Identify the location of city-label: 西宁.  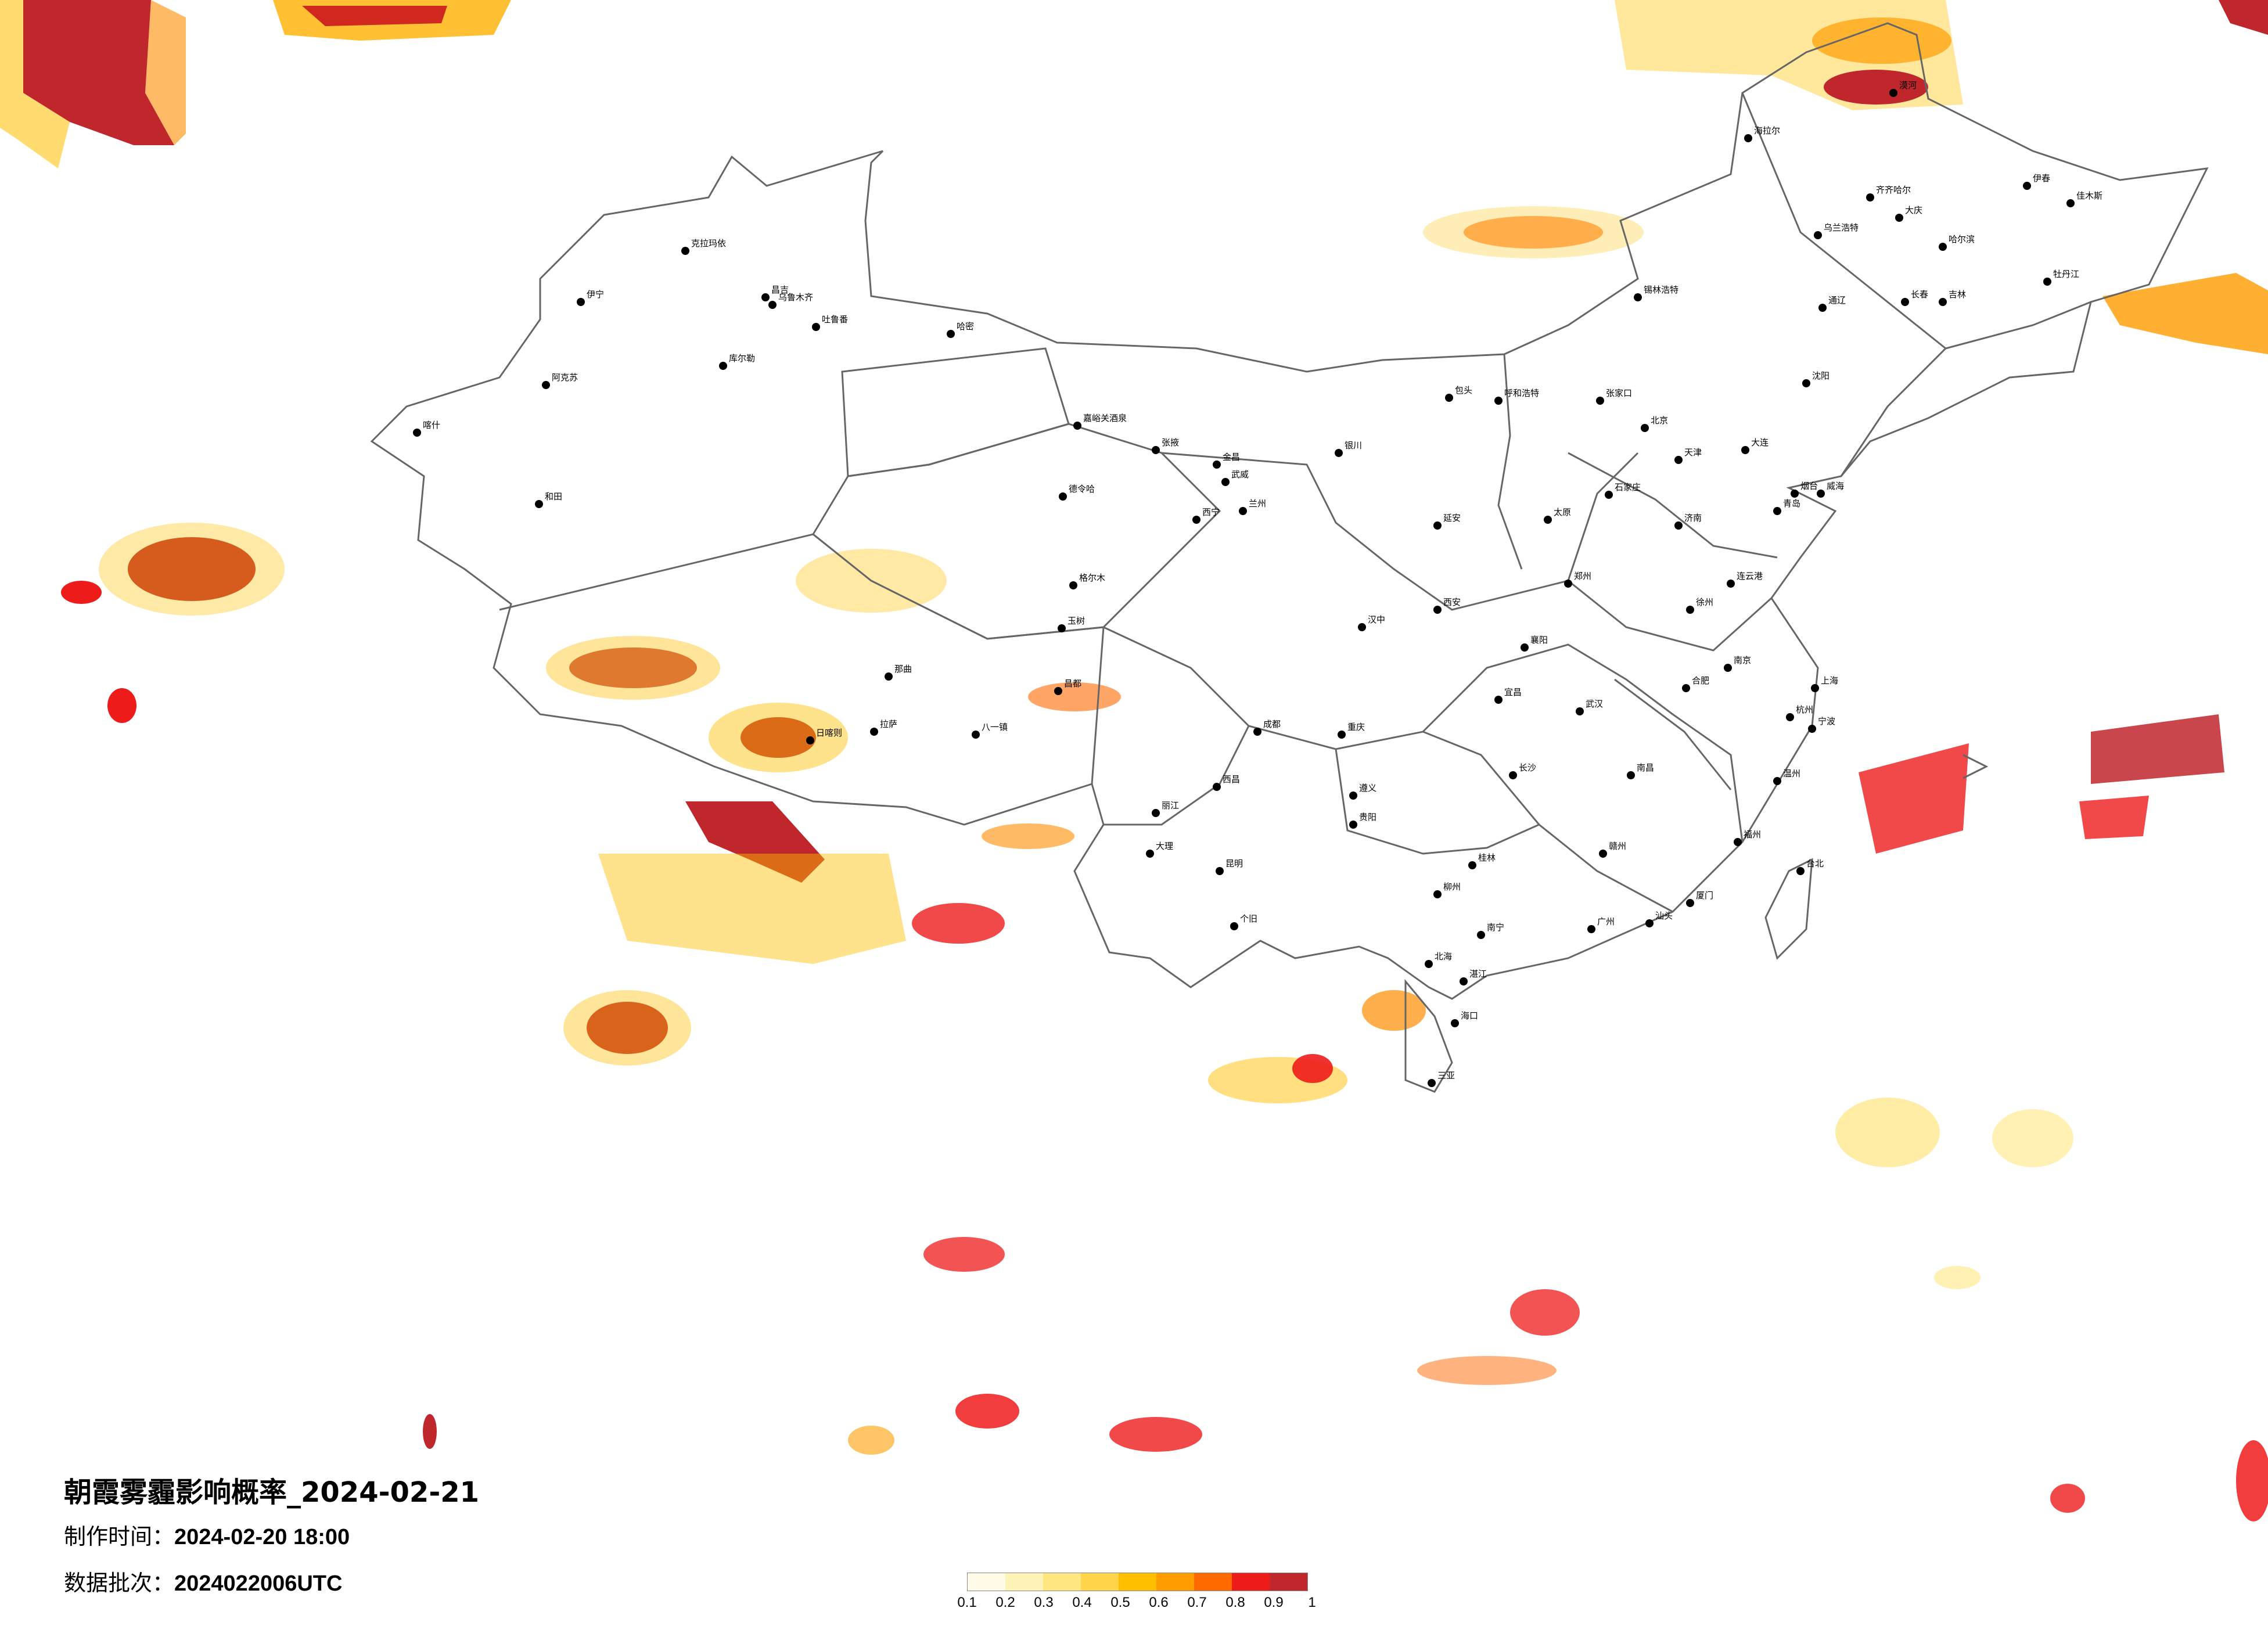
(1211, 512).